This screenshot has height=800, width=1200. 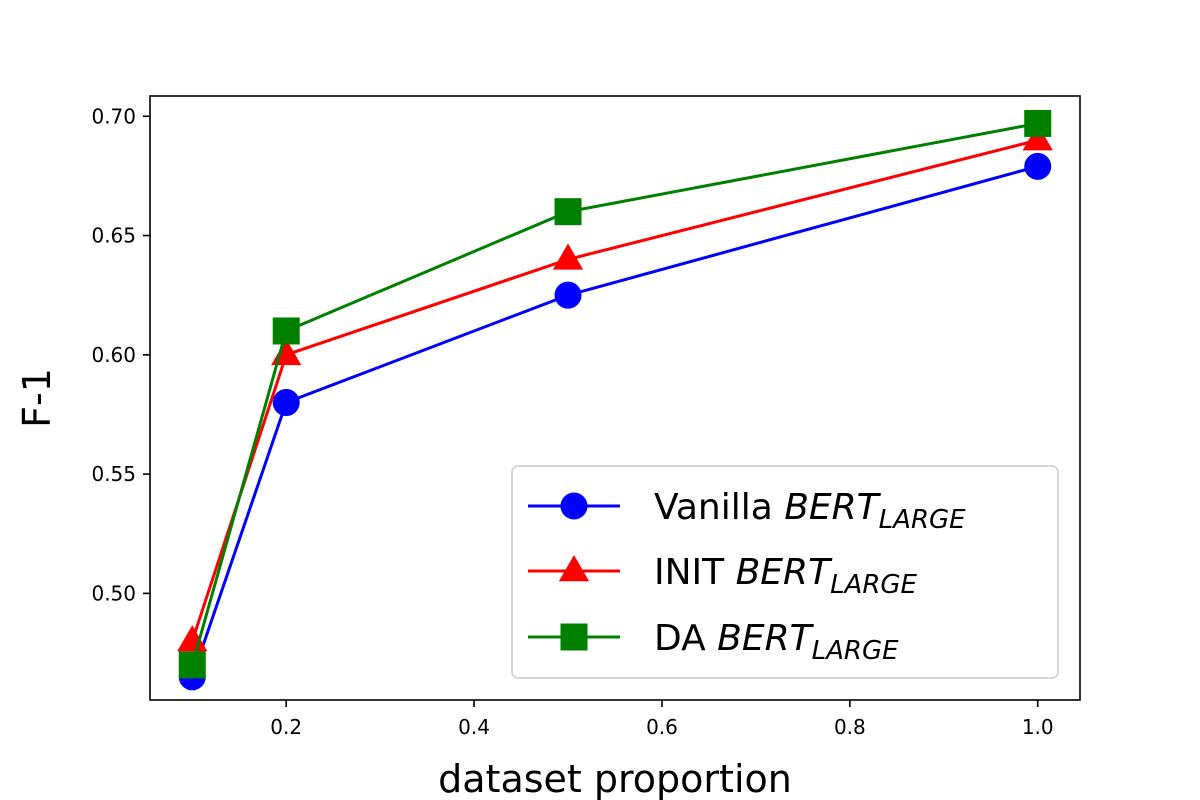 What do you see at coordinates (113, 593) in the screenshot?
I see `y-tick-label: 0.50` at bounding box center [113, 593].